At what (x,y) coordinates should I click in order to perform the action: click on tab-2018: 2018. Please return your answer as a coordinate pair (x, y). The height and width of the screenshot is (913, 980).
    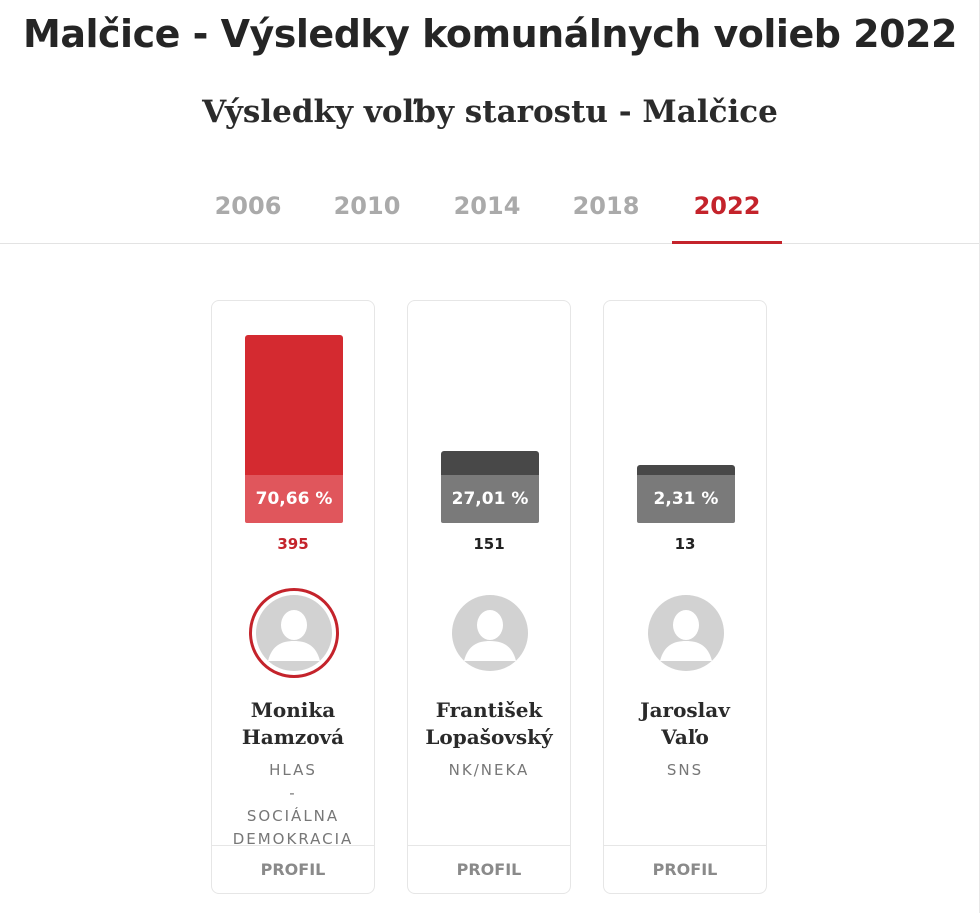
    Looking at the image, I should click on (606, 206).